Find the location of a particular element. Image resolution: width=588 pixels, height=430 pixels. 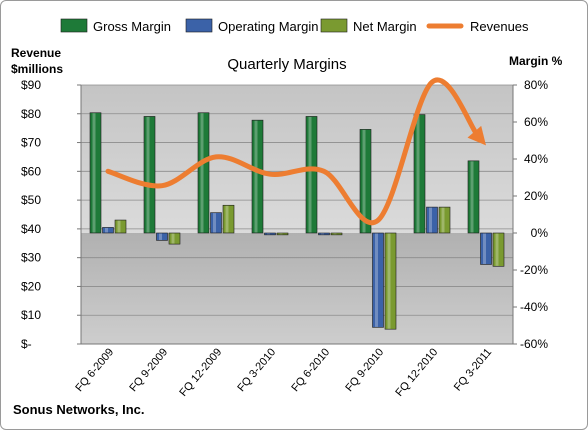

left-tick-label: $50 is located at coordinates (31, 200).